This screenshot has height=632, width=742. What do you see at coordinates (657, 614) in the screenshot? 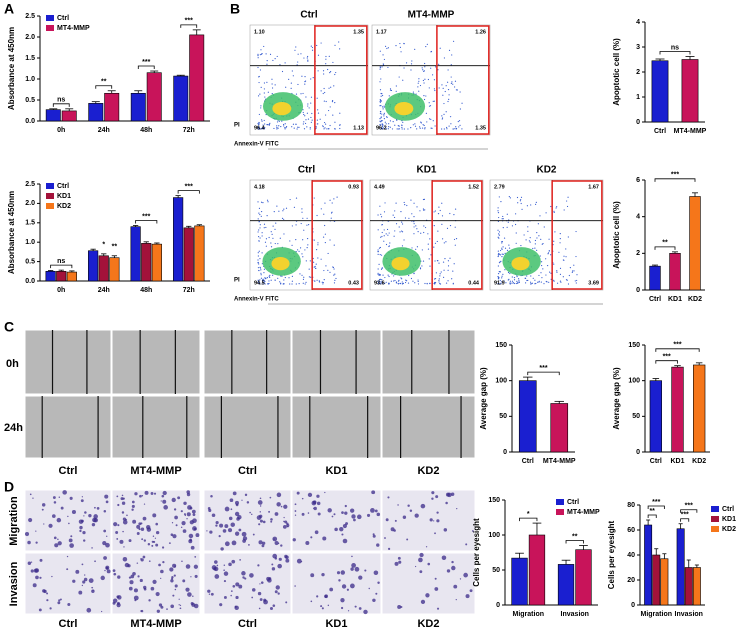
I see `x-tick-label: Migration` at bounding box center [657, 614].